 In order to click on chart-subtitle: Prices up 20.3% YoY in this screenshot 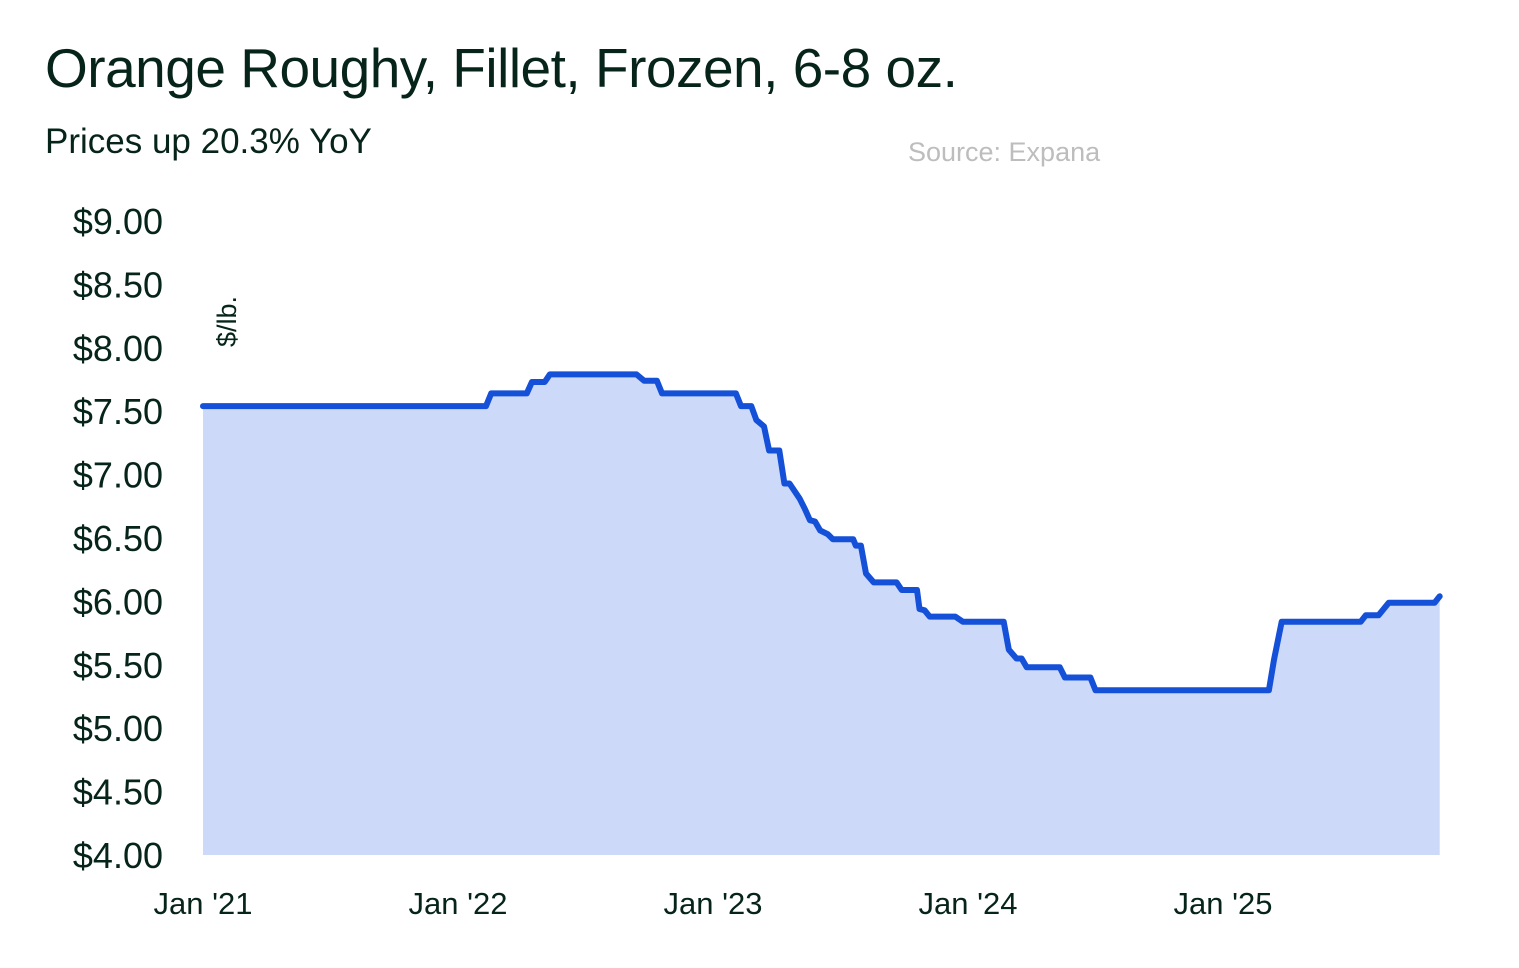, I will do `click(208, 141)`.